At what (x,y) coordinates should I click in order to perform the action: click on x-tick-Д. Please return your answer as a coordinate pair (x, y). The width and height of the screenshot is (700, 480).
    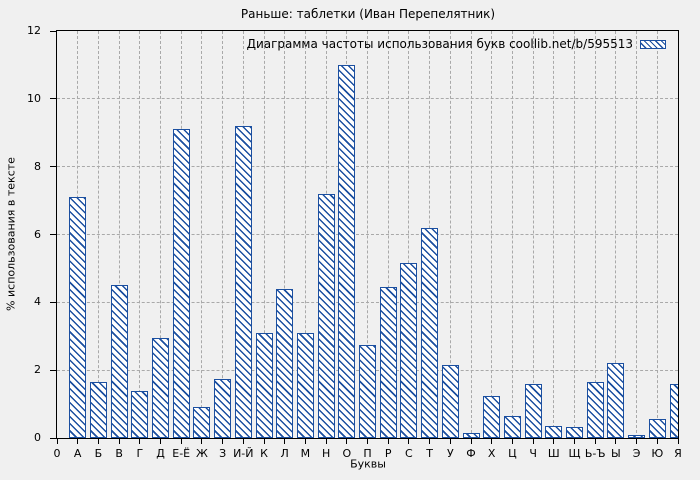
    Looking at the image, I should click on (160, 441).